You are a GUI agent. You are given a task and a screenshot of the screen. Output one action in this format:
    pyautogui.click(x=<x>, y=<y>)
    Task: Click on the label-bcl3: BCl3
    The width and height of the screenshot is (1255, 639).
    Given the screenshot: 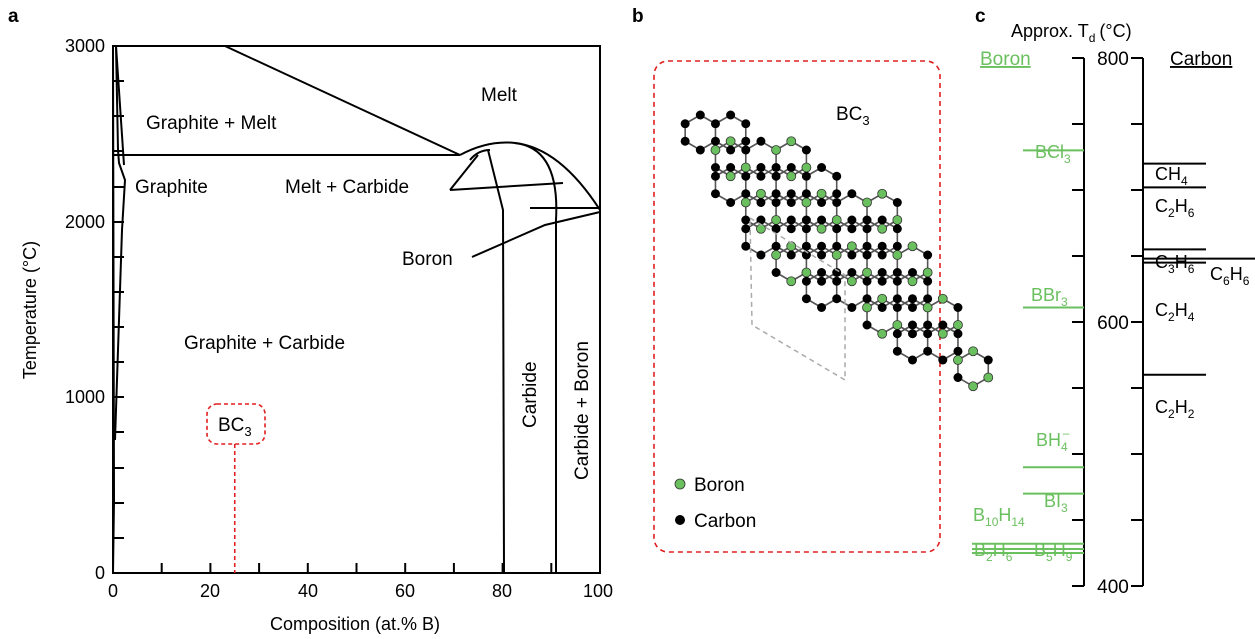 What is the action you would take?
    pyautogui.click(x=1053, y=154)
    